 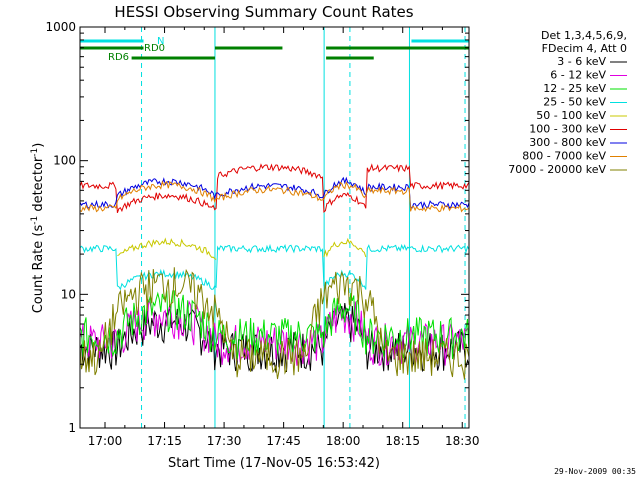 What do you see at coordinates (567, 142) in the screenshot?
I see `legend-label: 300 - 800 keV` at bounding box center [567, 142].